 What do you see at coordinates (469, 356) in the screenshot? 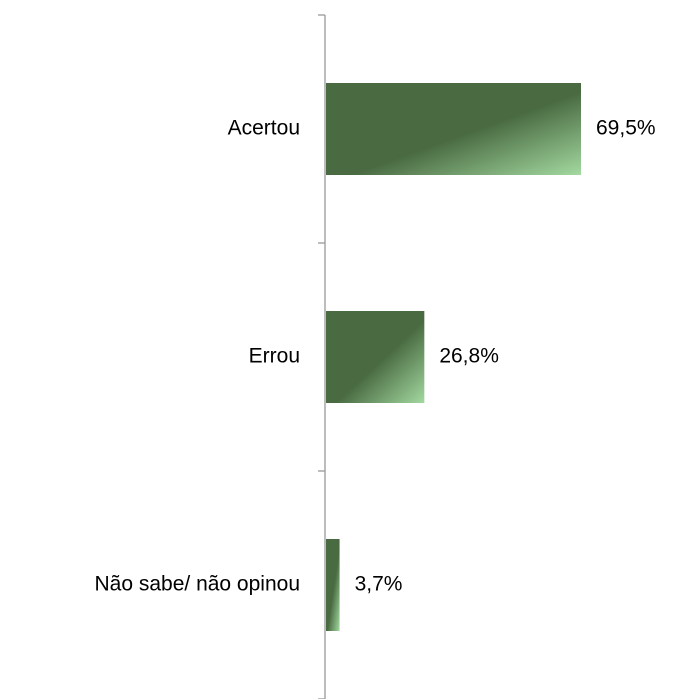
I see `value-label: 26,8%` at bounding box center [469, 356].